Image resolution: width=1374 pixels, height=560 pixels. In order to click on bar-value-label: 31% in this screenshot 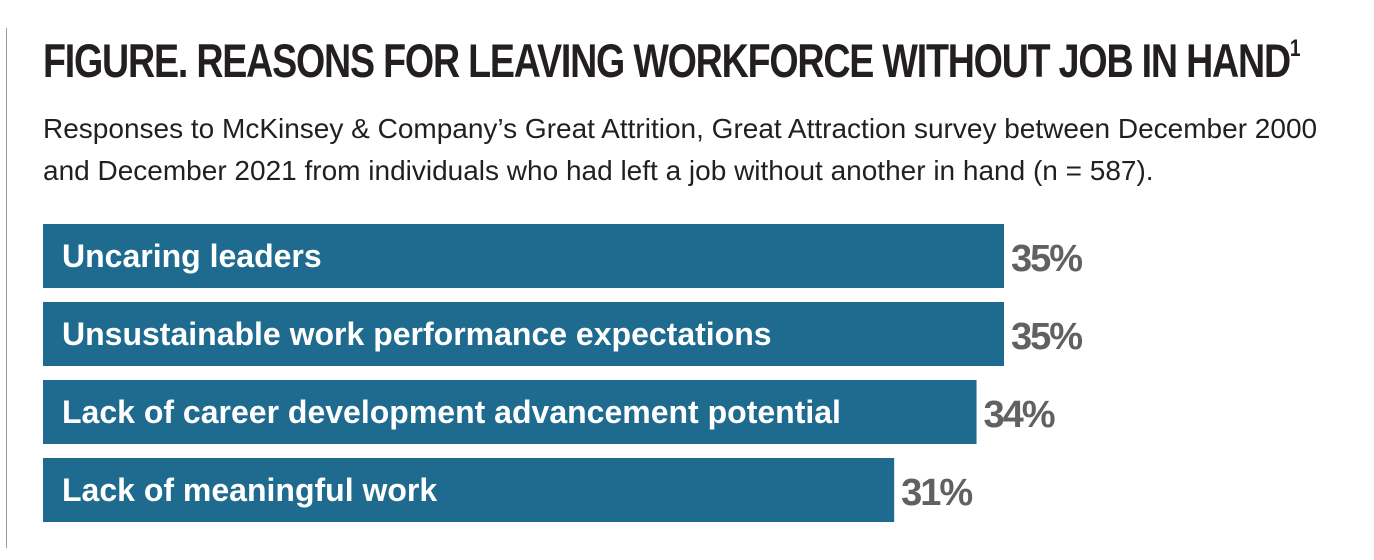, I will do `click(936, 493)`.